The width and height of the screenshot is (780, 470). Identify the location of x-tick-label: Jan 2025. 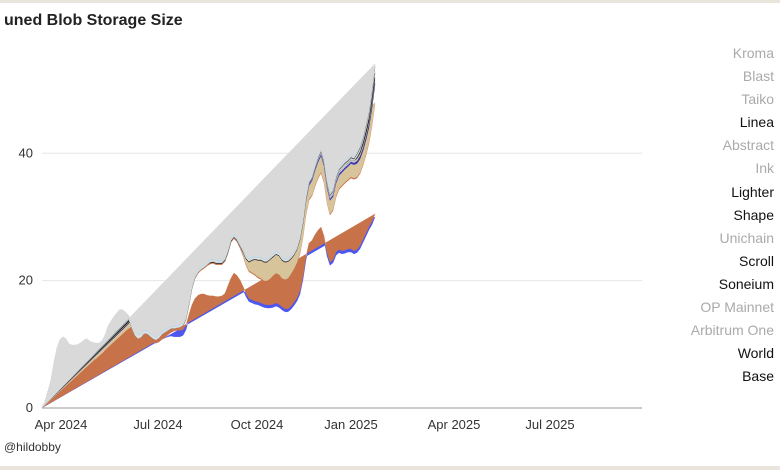
(351, 424).